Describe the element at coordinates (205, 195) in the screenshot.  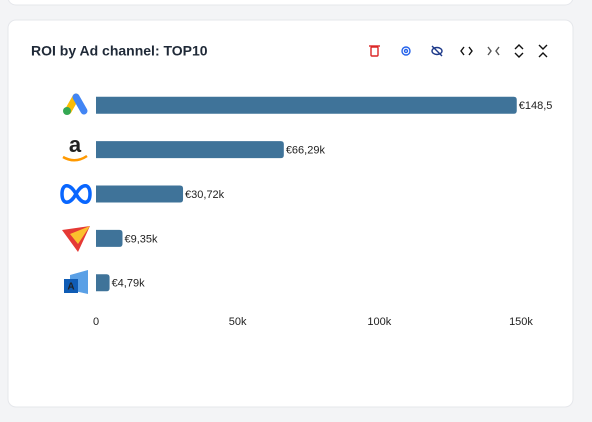
I see `value-label: €30,72k` at that location.